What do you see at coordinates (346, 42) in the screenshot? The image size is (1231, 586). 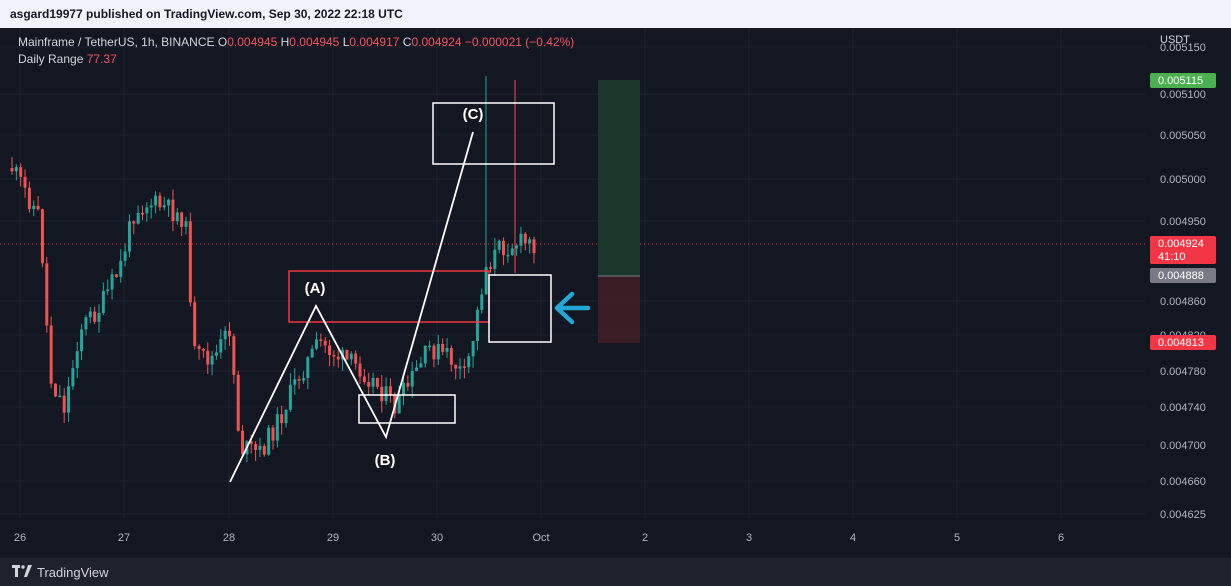 I see `low-label: L` at bounding box center [346, 42].